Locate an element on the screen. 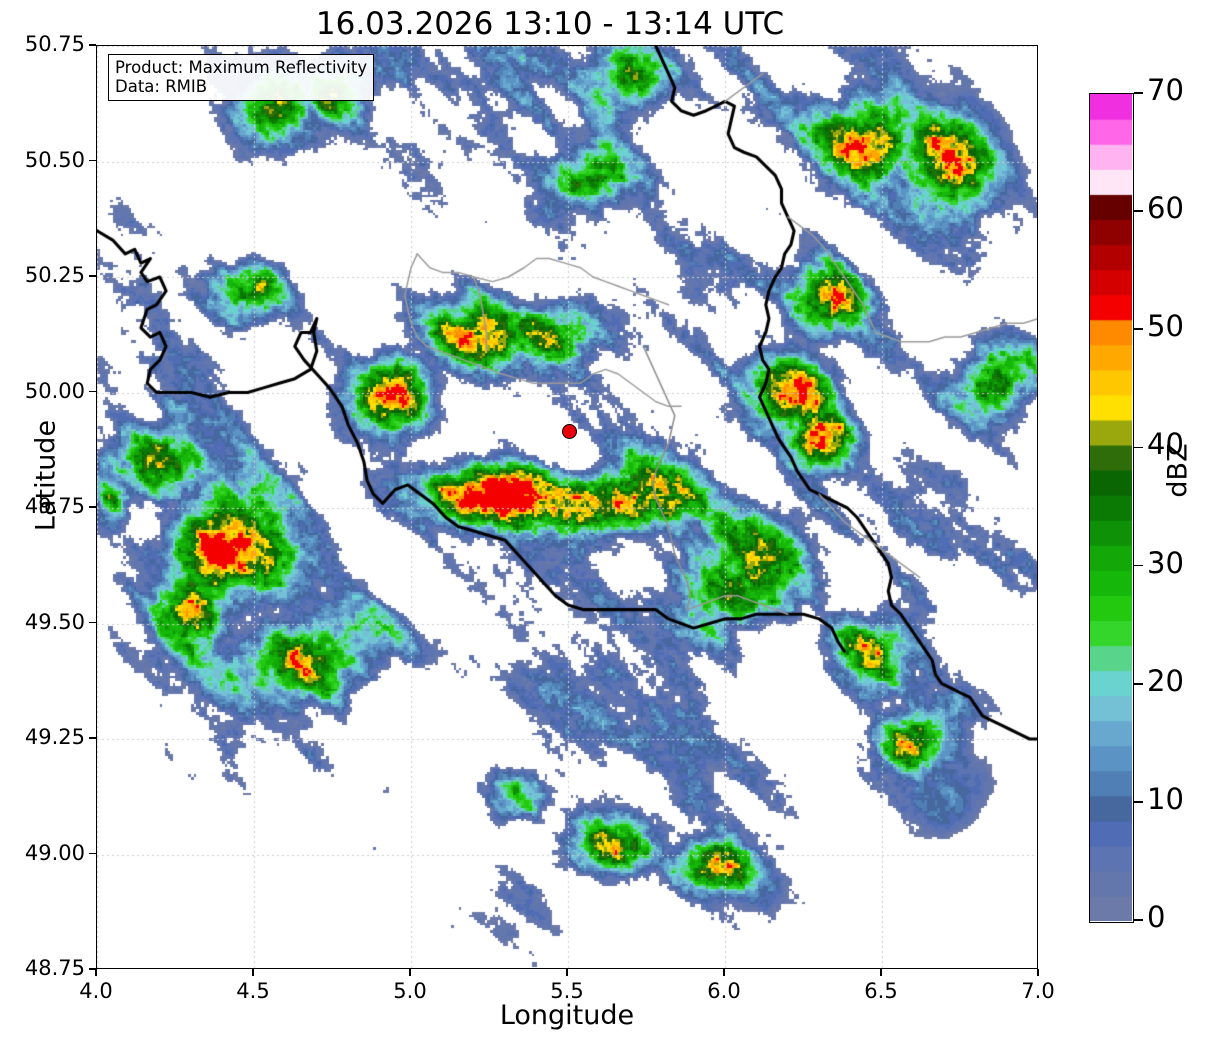 This screenshot has width=1219, height=1040. y-tick-label: 49.50 is located at coordinates (54, 621).